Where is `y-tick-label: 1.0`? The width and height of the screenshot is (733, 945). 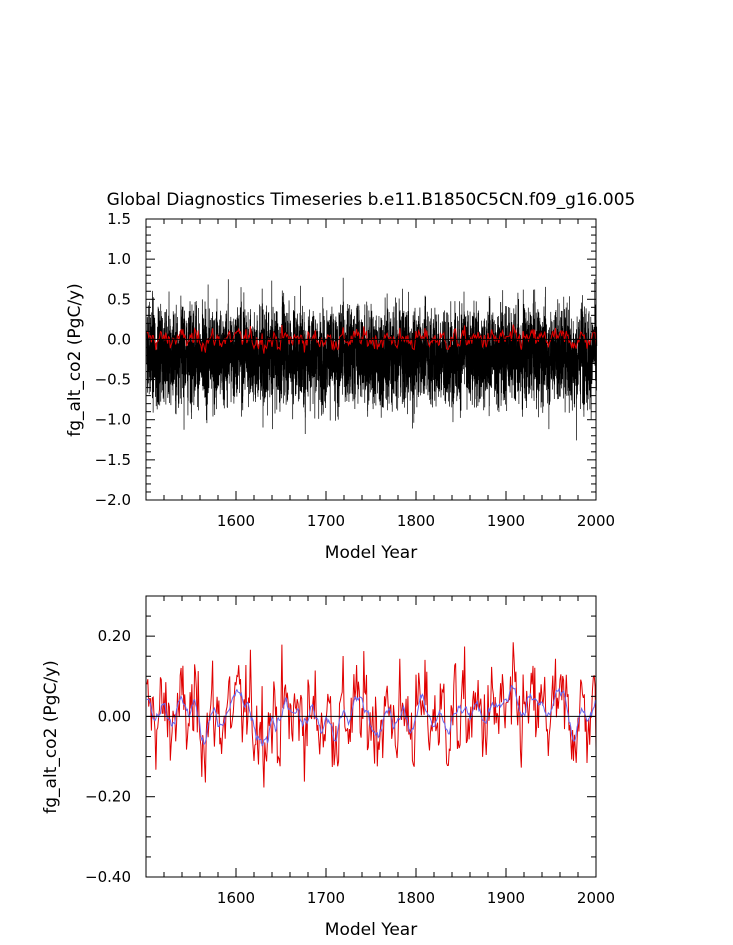
y-tick-label: 1.0 is located at coordinates (119, 259).